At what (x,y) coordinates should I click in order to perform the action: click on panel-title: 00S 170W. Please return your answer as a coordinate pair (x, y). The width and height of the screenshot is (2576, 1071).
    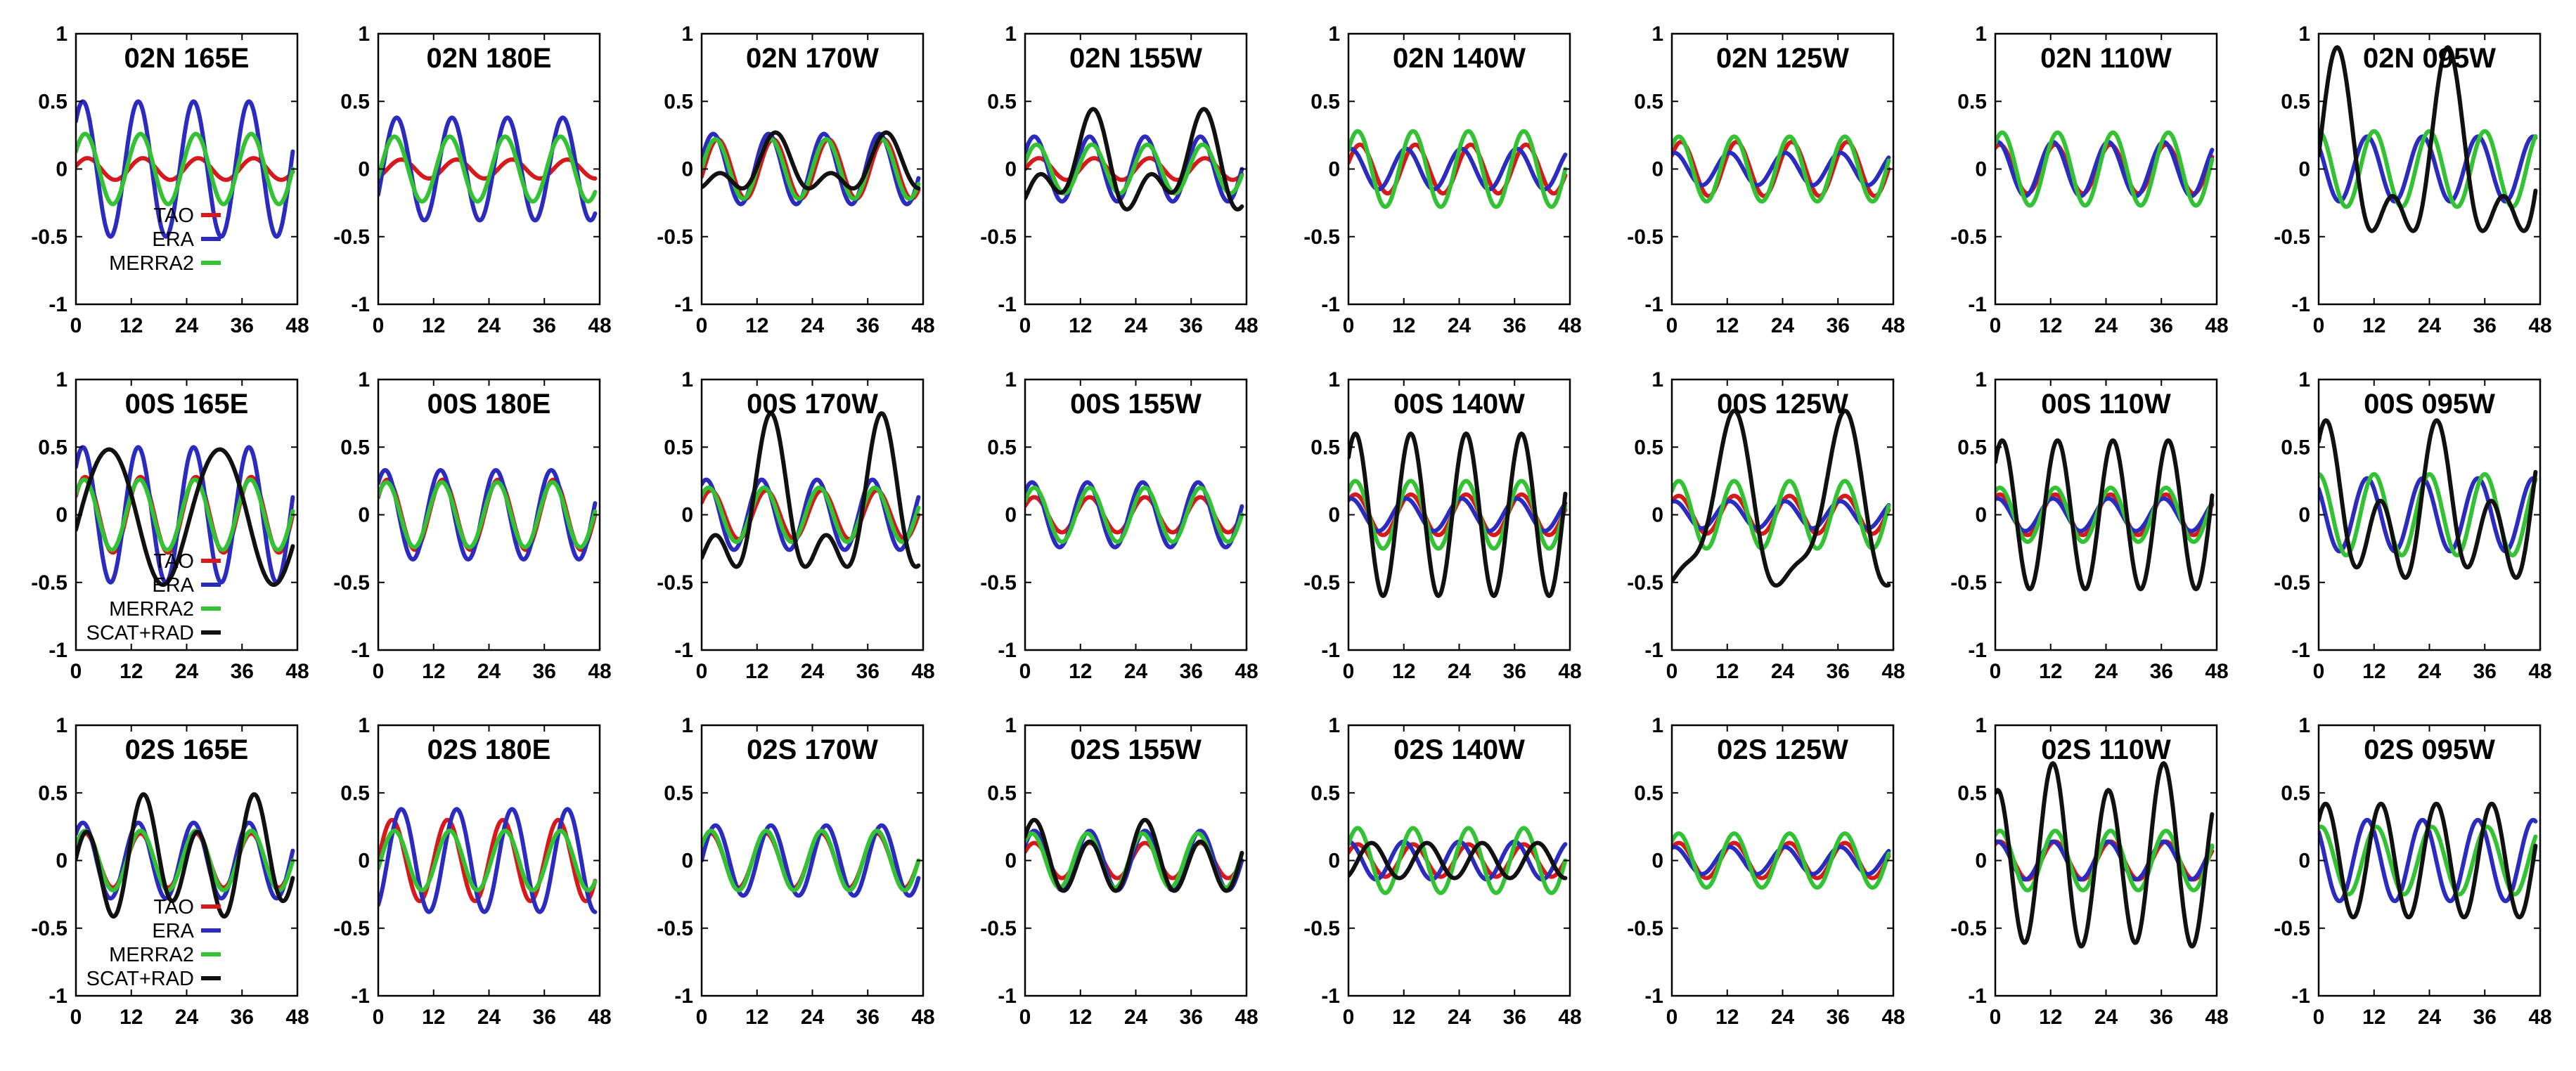
    Looking at the image, I should click on (812, 404).